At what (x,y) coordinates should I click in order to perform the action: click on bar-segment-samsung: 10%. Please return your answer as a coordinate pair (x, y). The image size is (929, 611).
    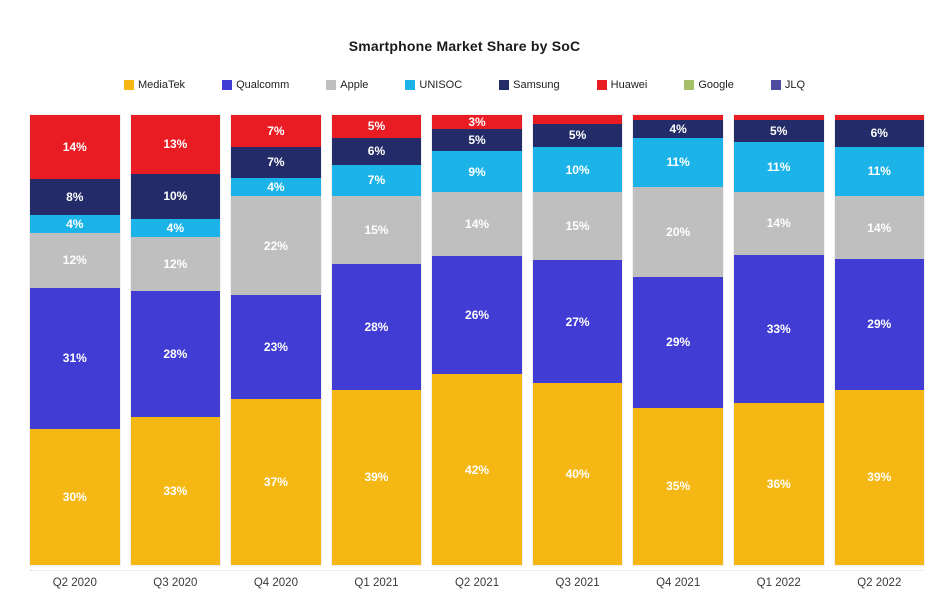
    Looking at the image, I should click on (175, 196).